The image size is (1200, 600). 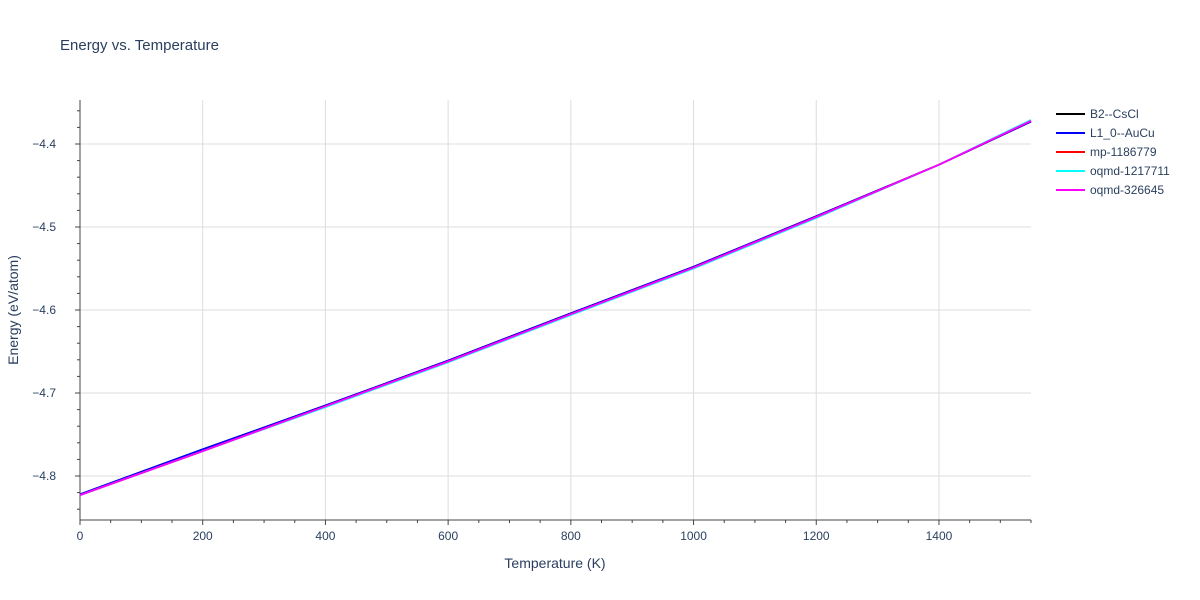 I want to click on legend-item: B2--CsCl, so click(x=1097, y=114).